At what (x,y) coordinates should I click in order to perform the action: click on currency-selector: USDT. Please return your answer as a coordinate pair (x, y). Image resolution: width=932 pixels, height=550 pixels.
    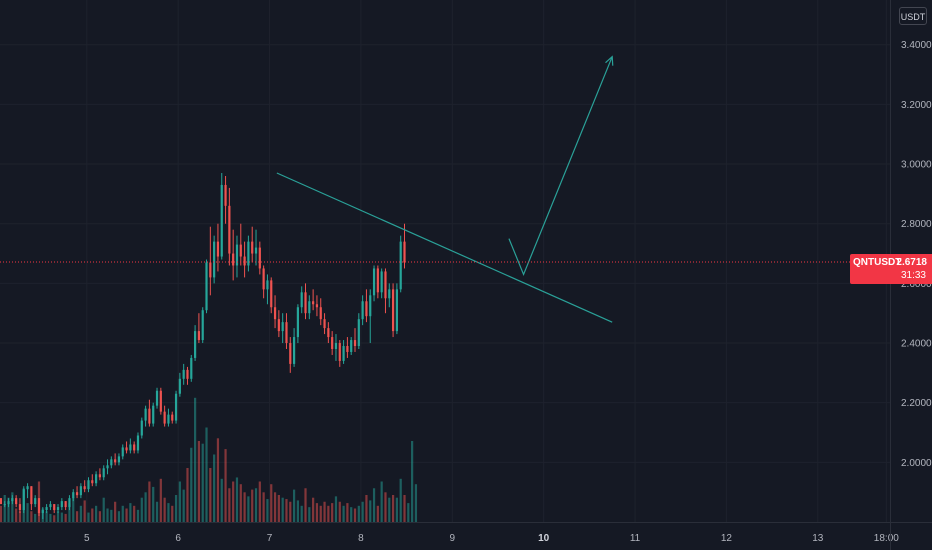
    Looking at the image, I should click on (913, 16).